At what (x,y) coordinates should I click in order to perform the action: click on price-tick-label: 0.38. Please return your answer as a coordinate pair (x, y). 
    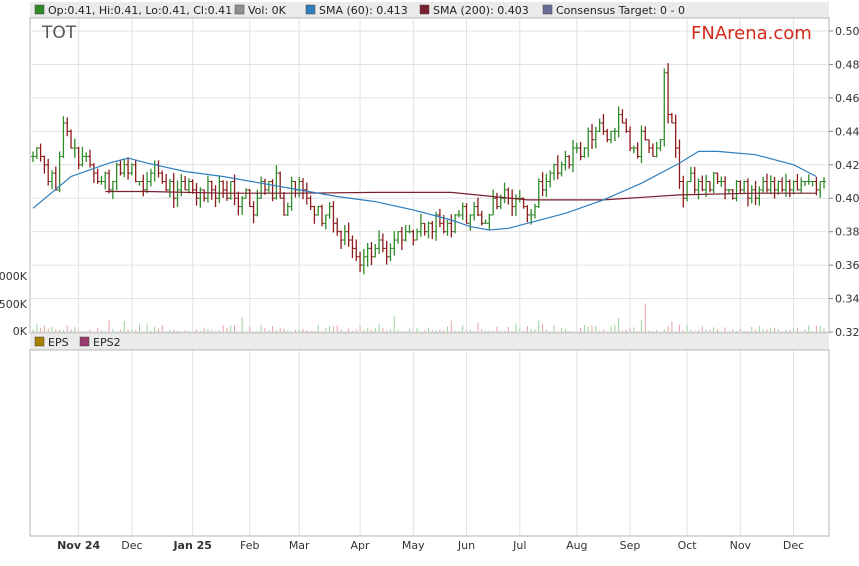
    Looking at the image, I should click on (847, 232).